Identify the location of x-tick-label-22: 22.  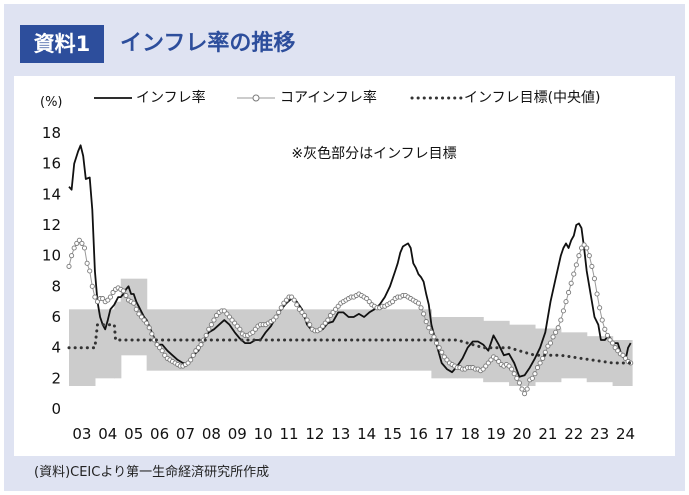
(573, 434).